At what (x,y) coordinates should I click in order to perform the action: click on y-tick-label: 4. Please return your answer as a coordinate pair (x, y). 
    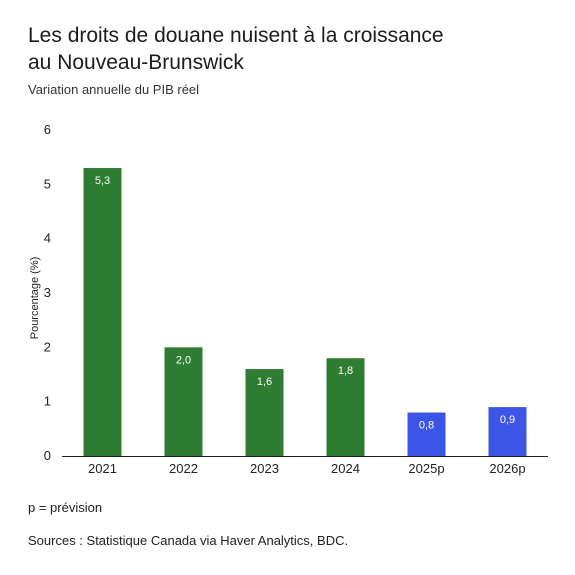
    Looking at the image, I should click on (47, 238).